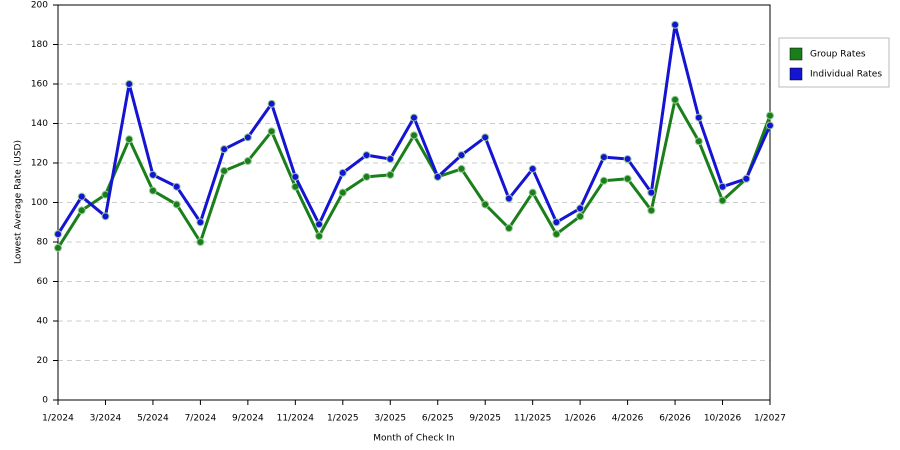  Describe the element at coordinates (628, 419) in the screenshot. I see `x-tick-label: 4/2026` at that location.